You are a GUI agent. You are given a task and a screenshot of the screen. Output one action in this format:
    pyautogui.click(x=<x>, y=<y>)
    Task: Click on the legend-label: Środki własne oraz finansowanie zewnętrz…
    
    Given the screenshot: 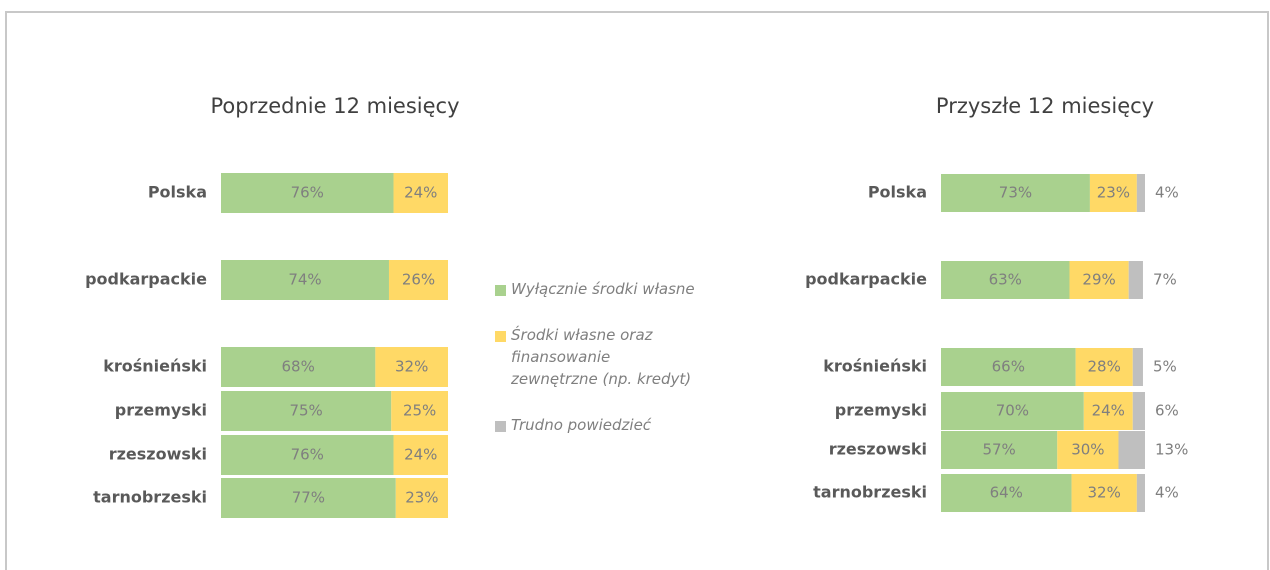 What is the action you would take?
    pyautogui.click(x=601, y=357)
    